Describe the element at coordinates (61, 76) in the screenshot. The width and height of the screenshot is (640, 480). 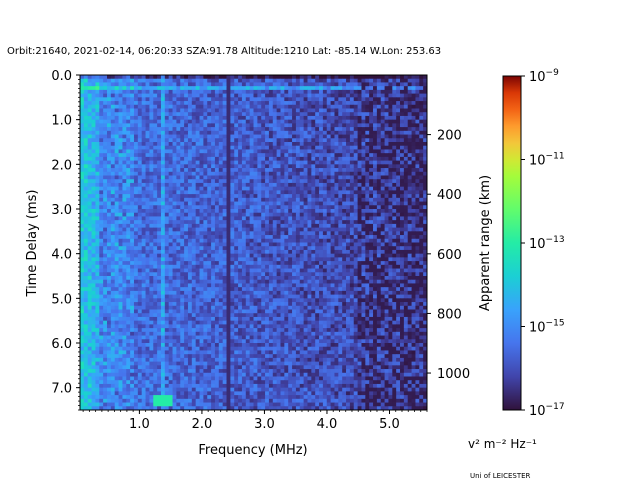
I see `y-tick-label: 0.0` at that location.